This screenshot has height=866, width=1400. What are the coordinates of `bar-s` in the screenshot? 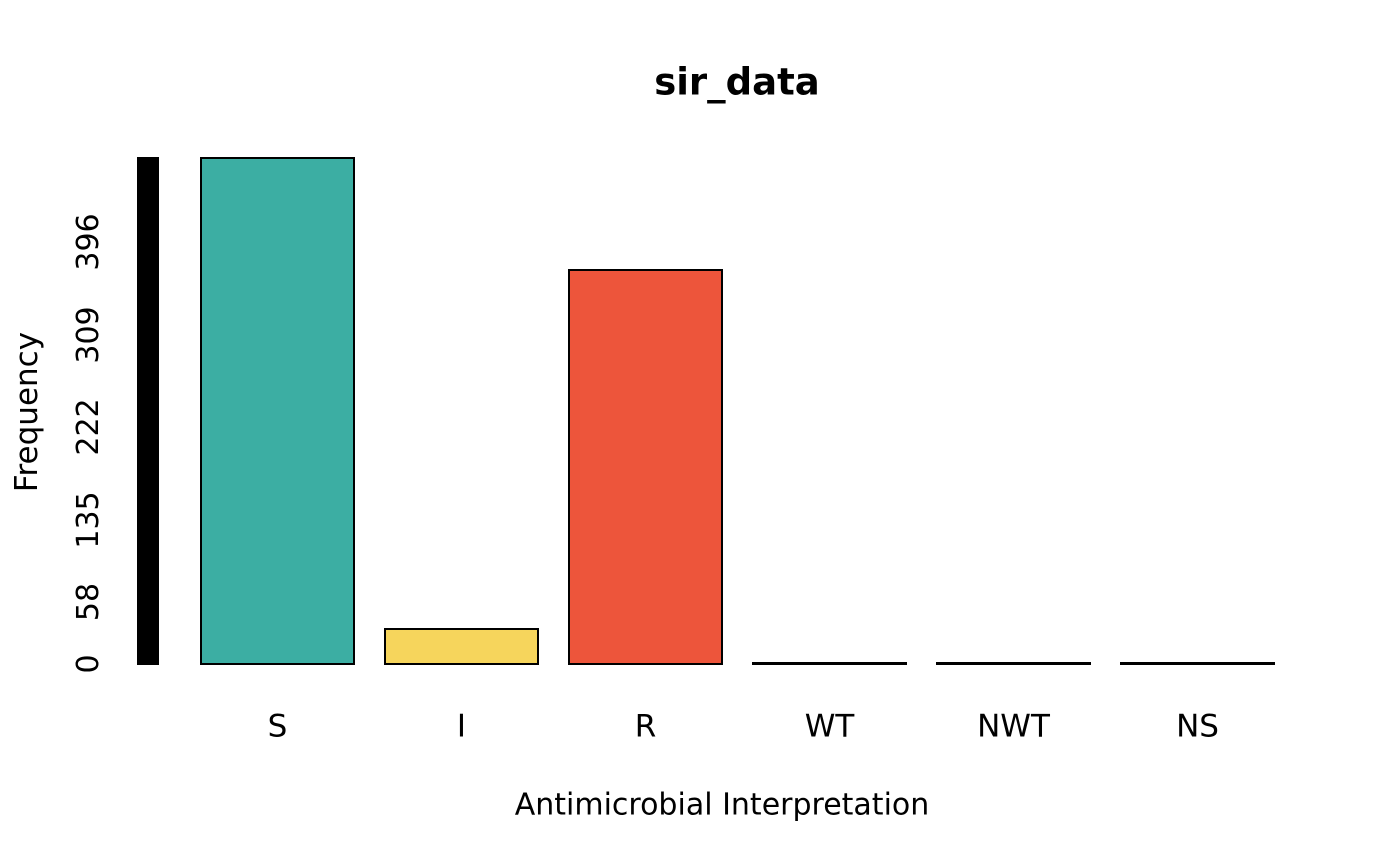 It's located at (277, 411).